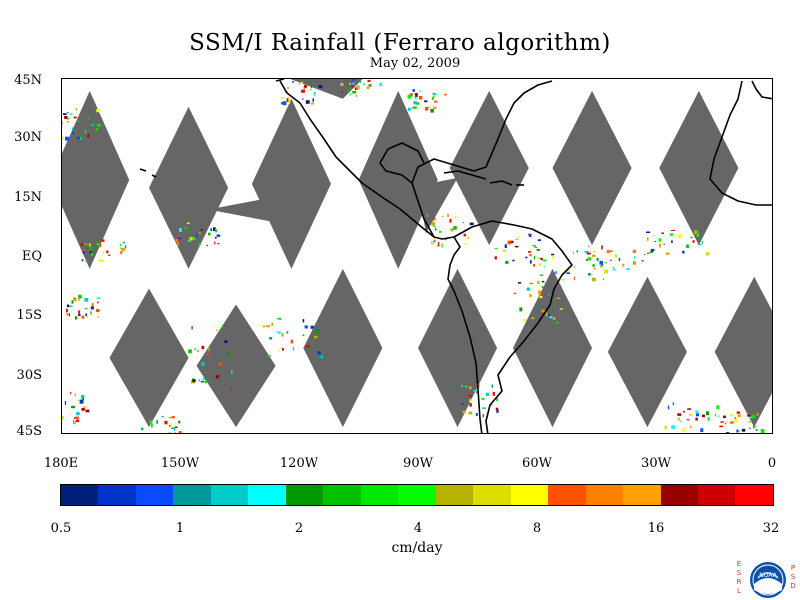 The image size is (800, 600). What do you see at coordinates (180, 528) in the screenshot?
I see `colorbar-label-1: 1` at bounding box center [180, 528].